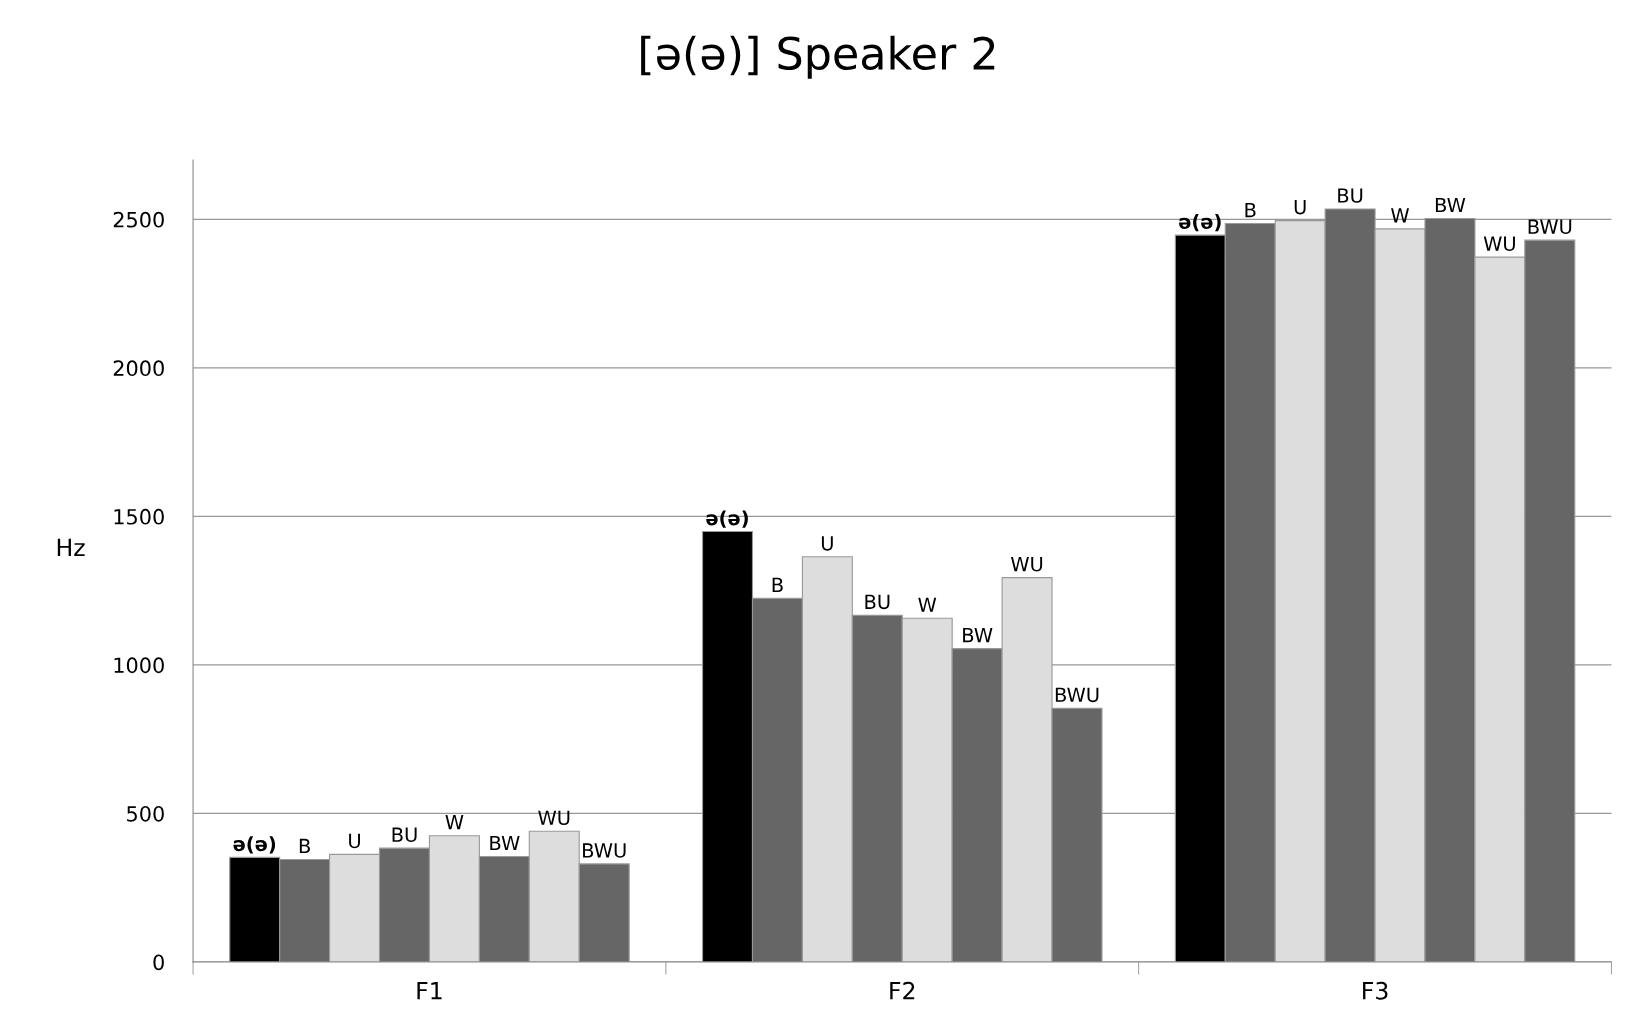  I want to click on series-label: W, so click(927, 604).